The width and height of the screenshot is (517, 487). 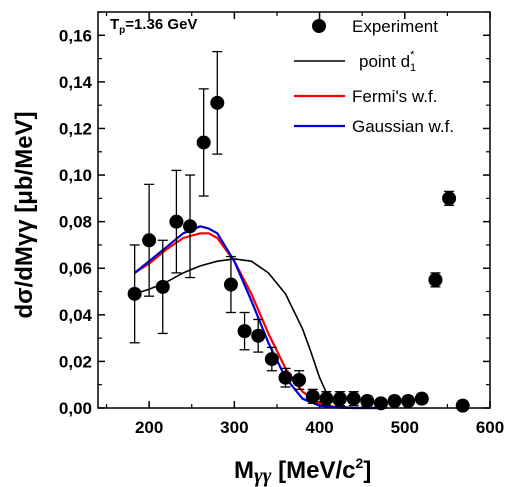 I want to click on x-axis-title-end: ], so click(x=367, y=470).